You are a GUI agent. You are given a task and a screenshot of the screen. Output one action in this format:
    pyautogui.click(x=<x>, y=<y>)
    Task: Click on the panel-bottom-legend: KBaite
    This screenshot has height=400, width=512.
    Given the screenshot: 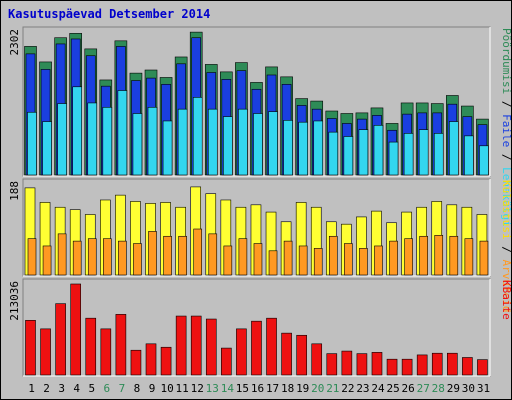 What is the action you would take?
    pyautogui.click(x=506, y=300)
    